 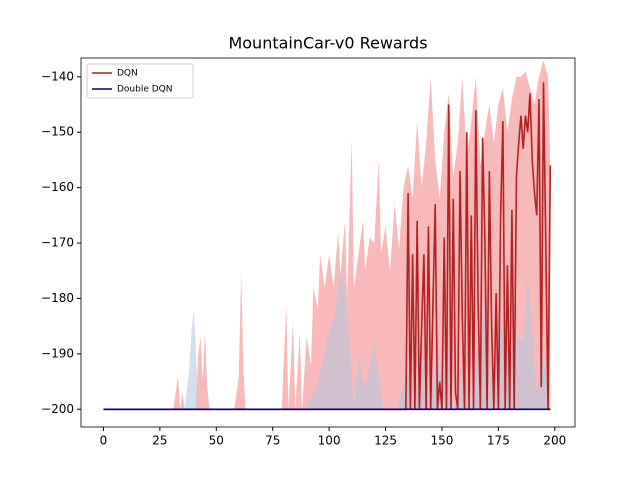 What do you see at coordinates (442, 441) in the screenshot?
I see `x-tick-label: 150` at bounding box center [442, 441].